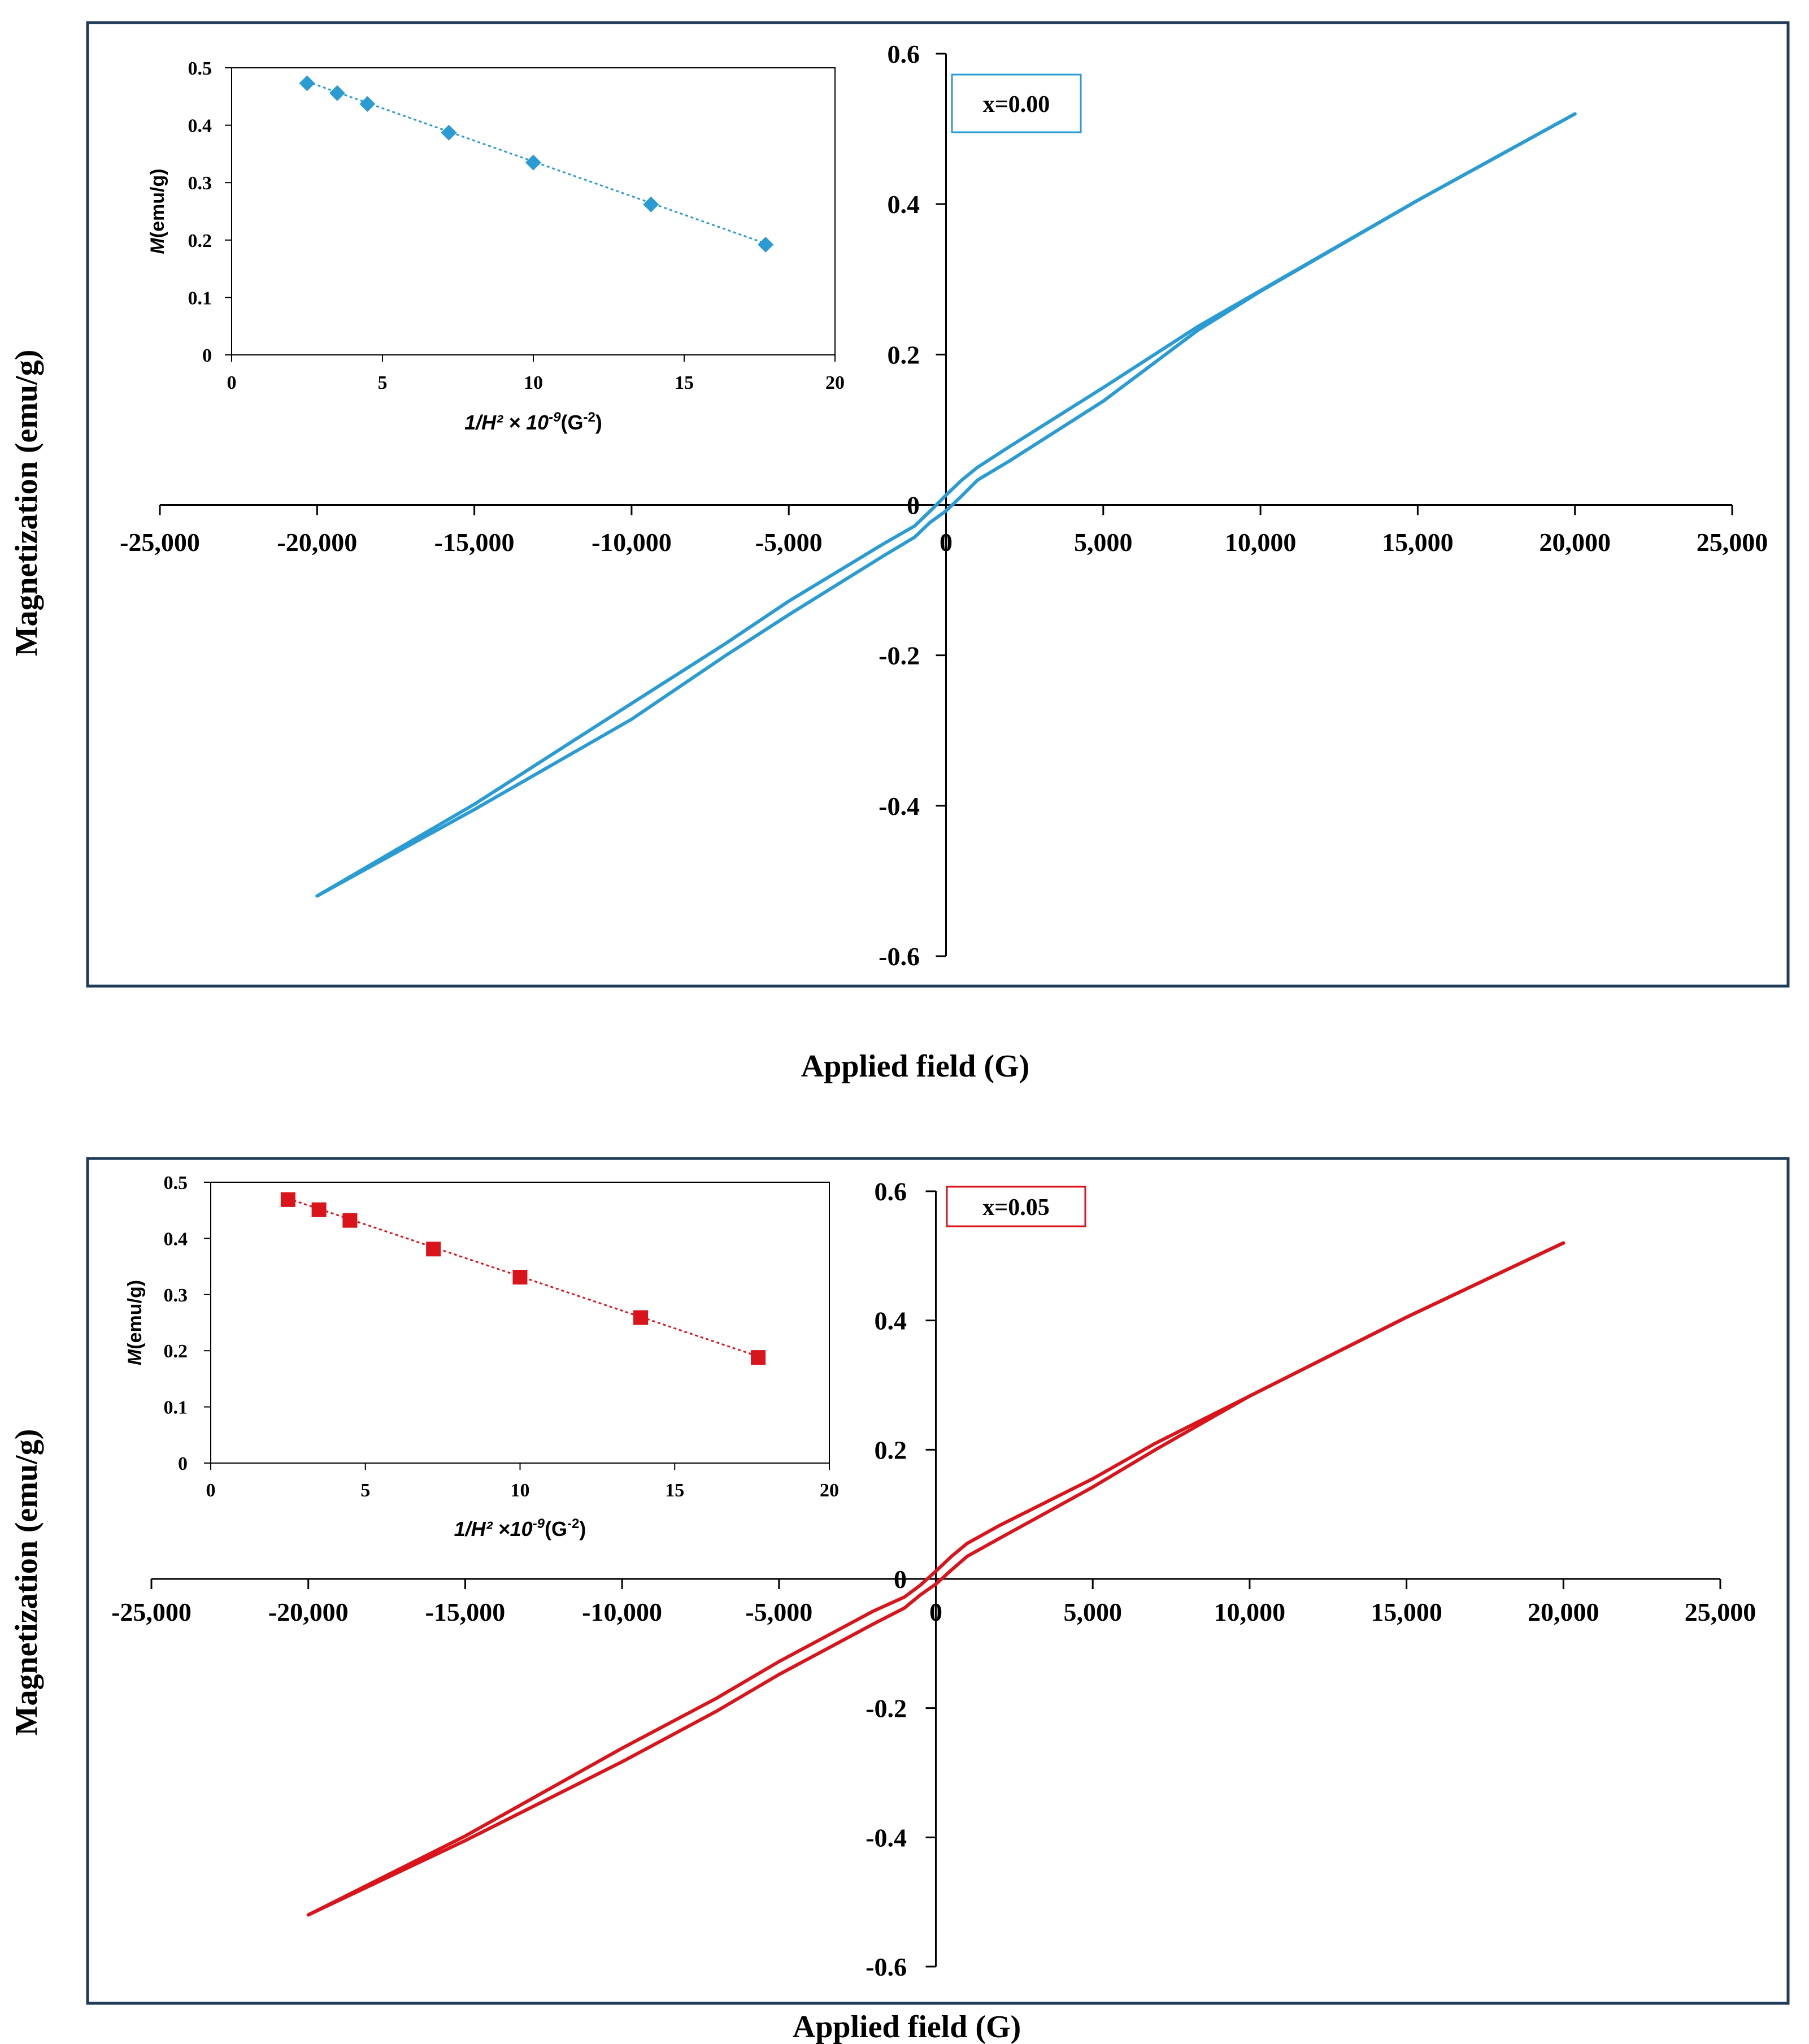 Image resolution: width=1809 pixels, height=2044 pixels. What do you see at coordinates (935, 1612) in the screenshot?
I see `x-tick-label: 0` at bounding box center [935, 1612].